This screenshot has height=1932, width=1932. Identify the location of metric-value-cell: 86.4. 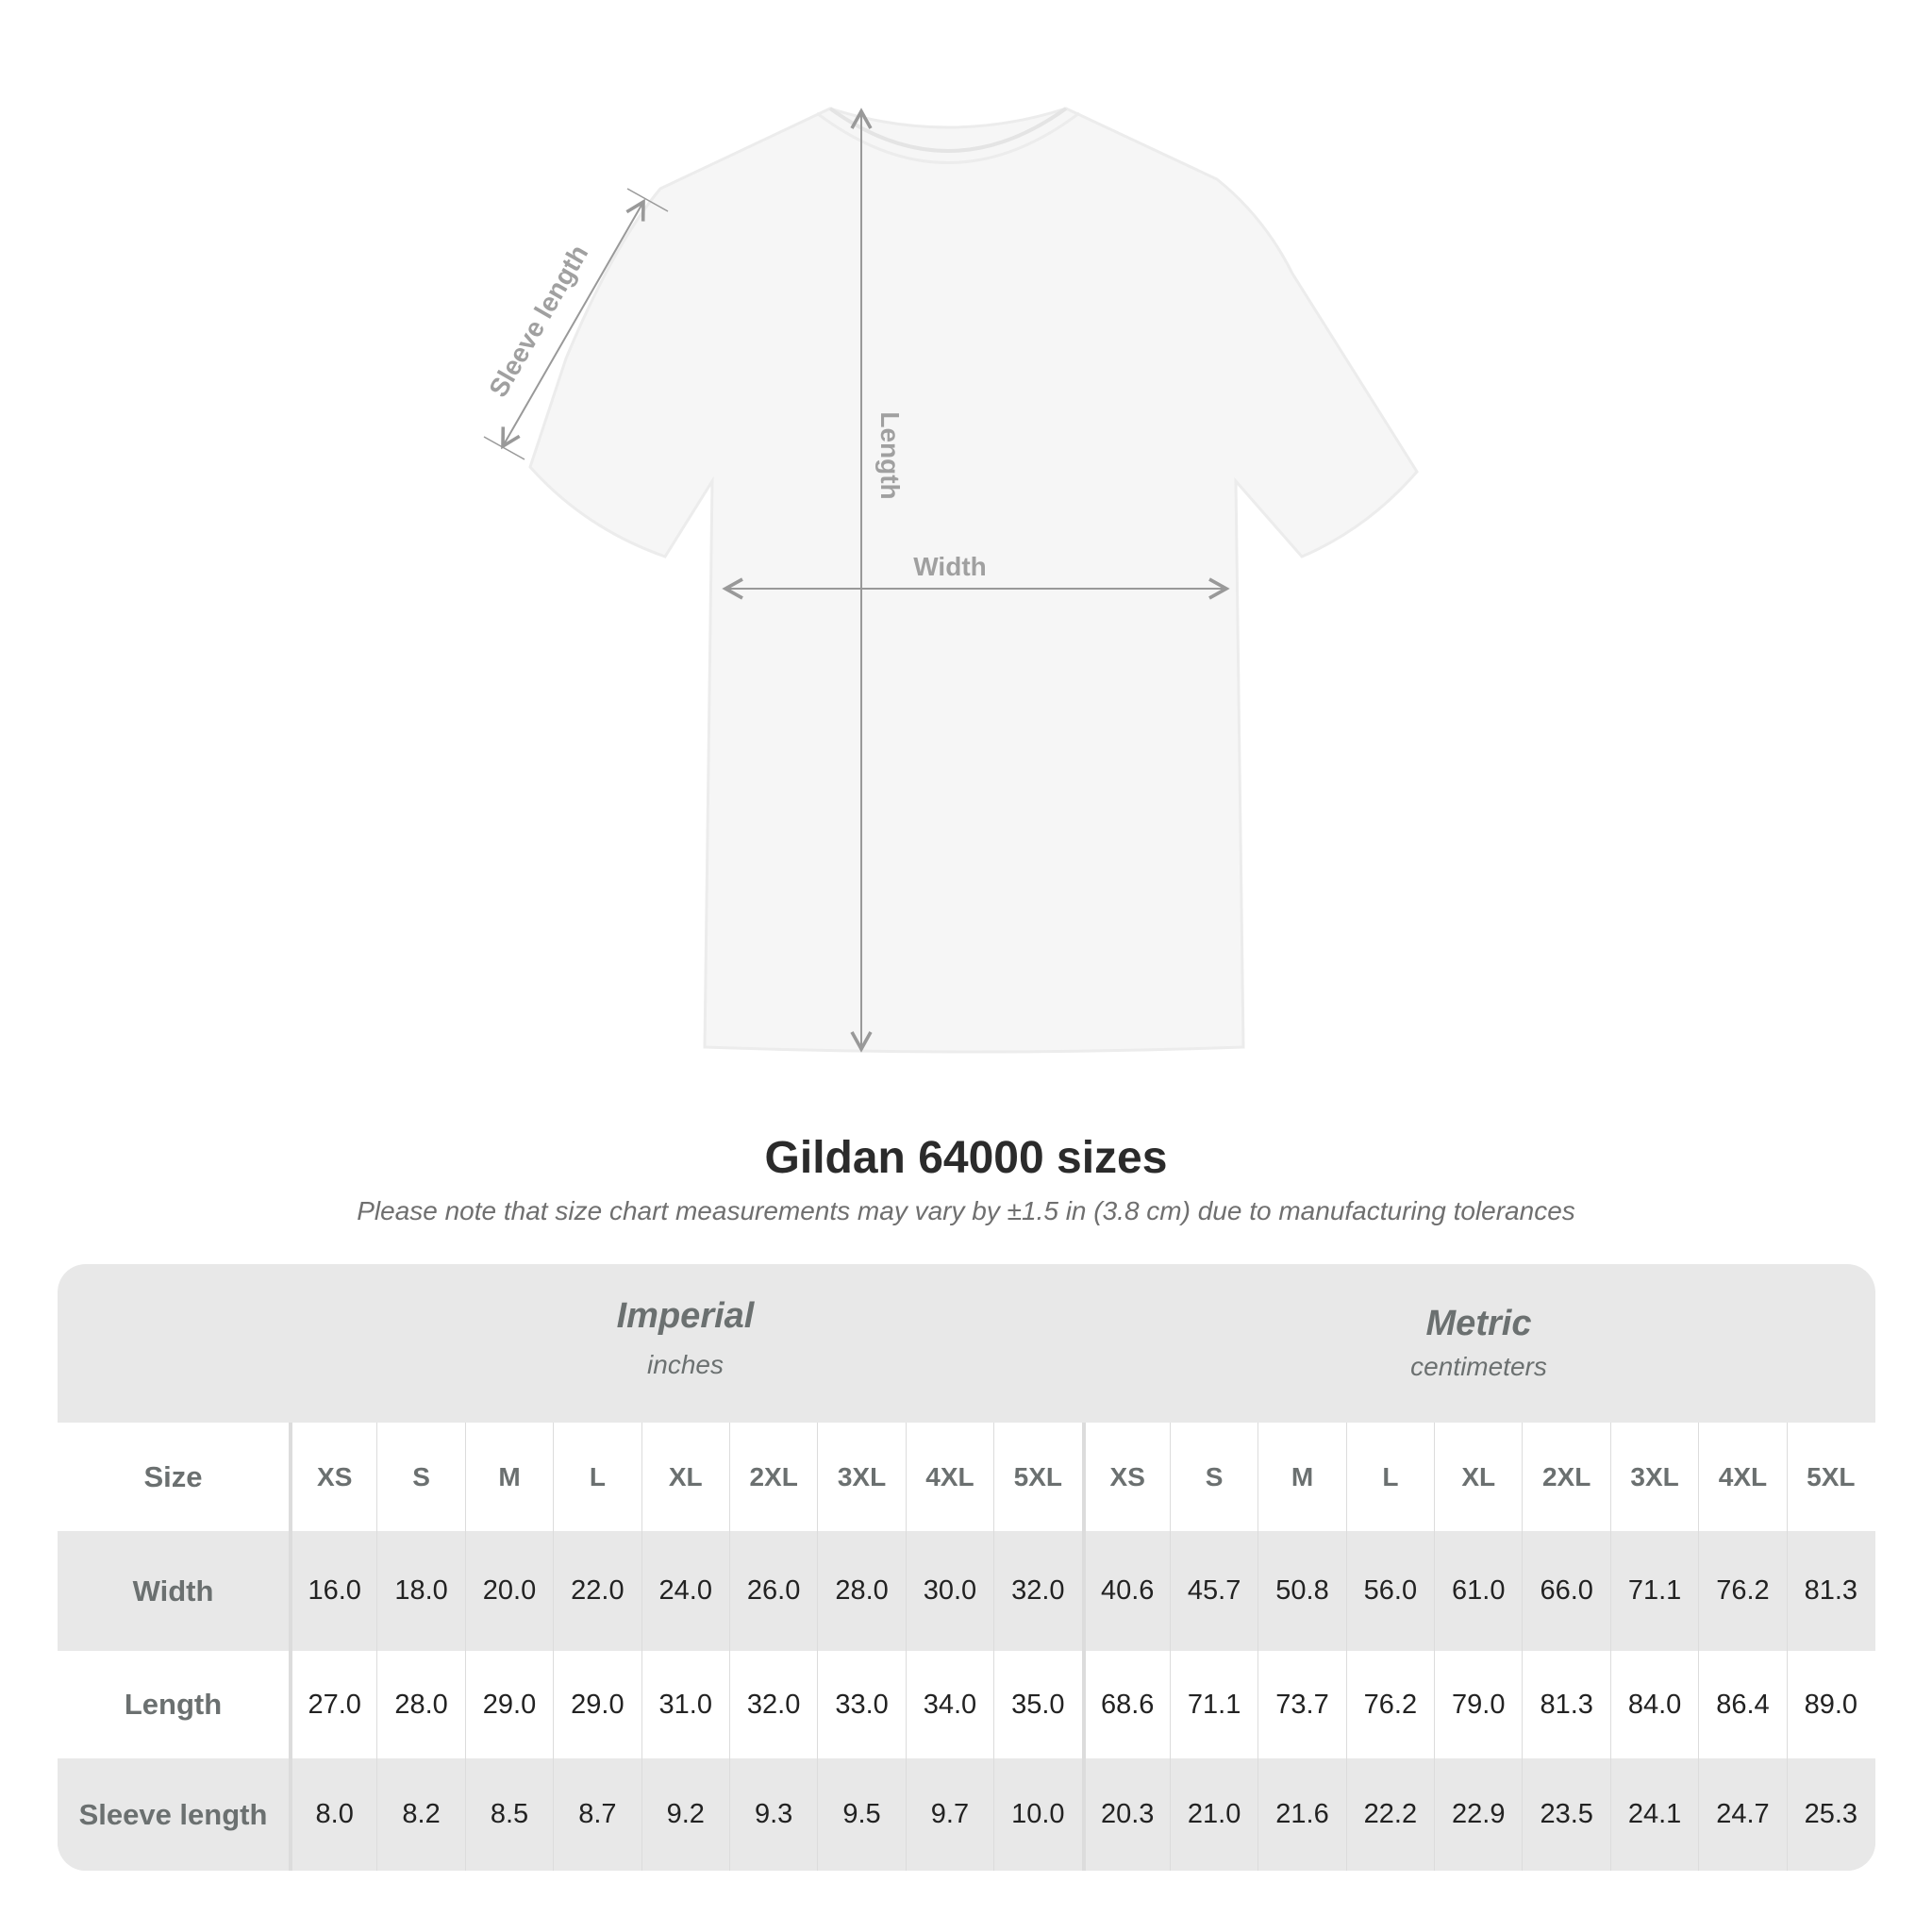
(1742, 1704).